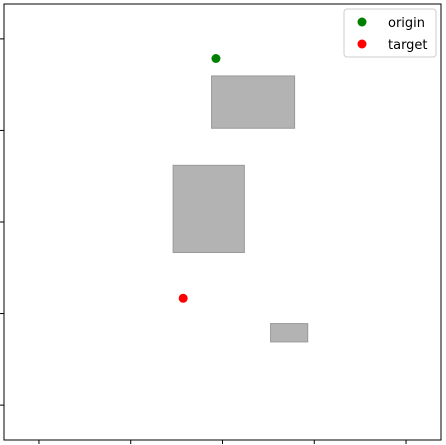 The image size is (446, 445). Describe the element at coordinates (216, 58) in the screenshot. I see `origin-point` at that location.